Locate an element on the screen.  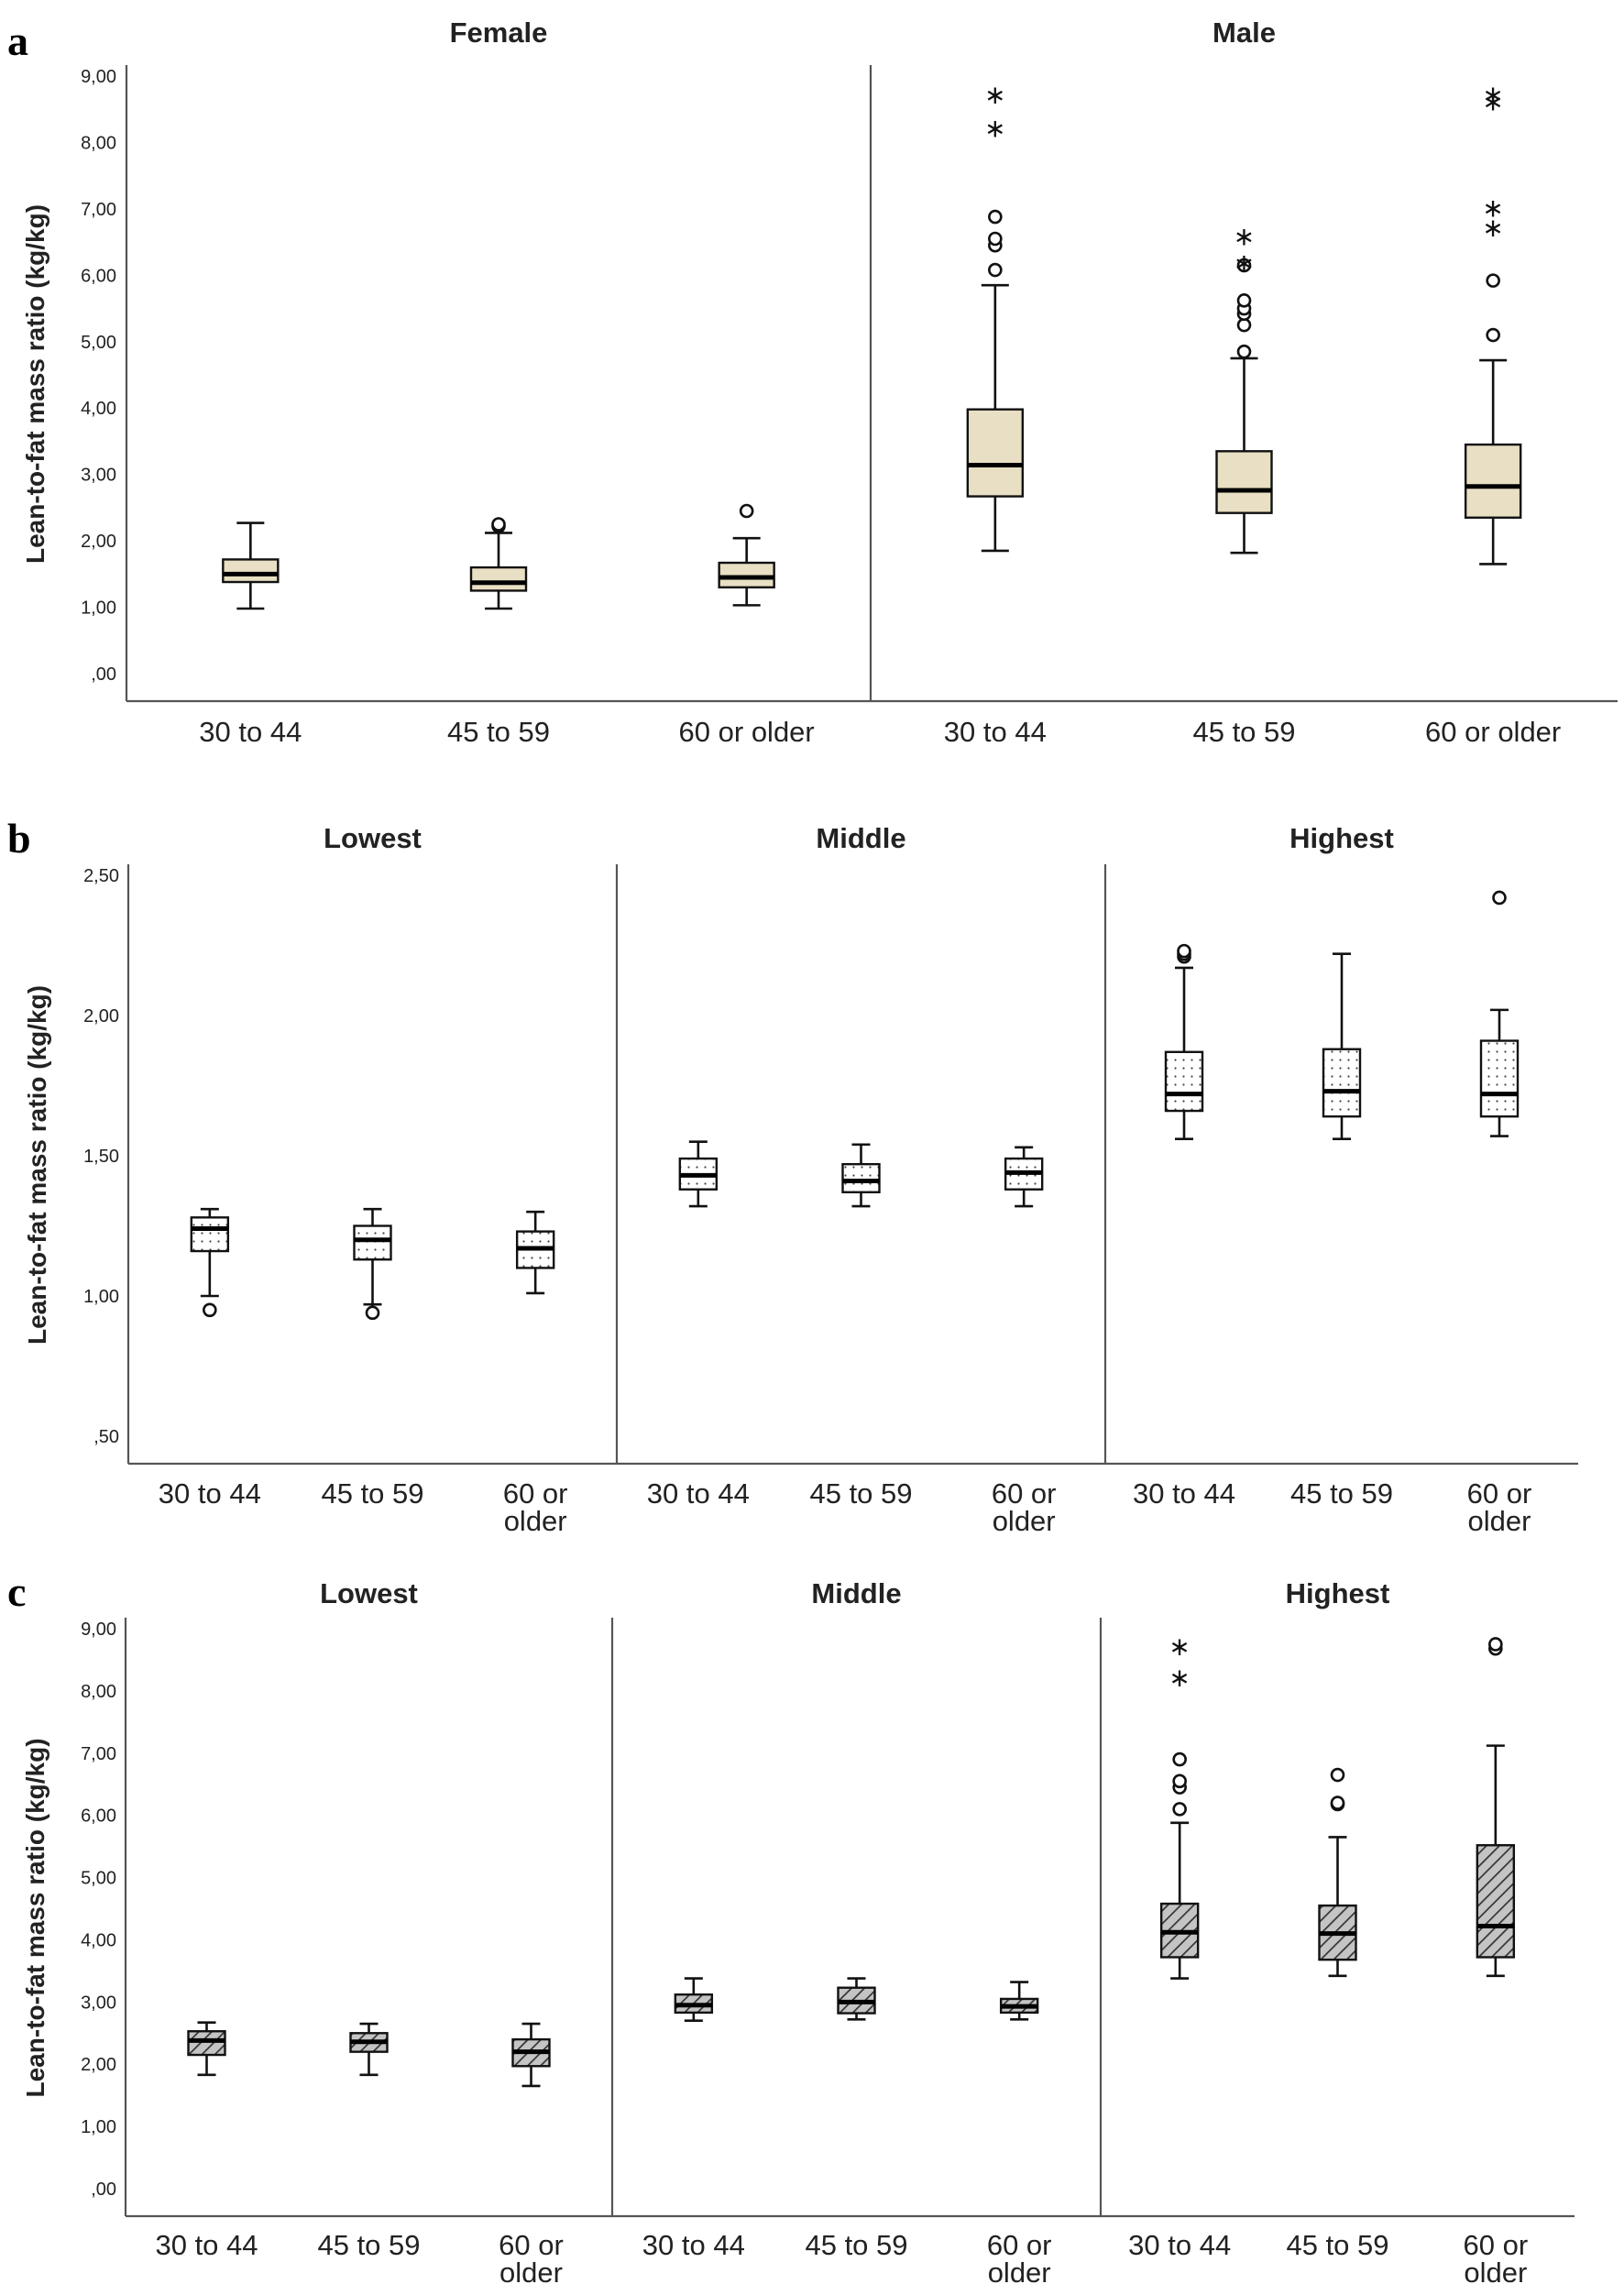
box-plot-3: ∗∗∗∗ is located at coordinates (1493, 323).